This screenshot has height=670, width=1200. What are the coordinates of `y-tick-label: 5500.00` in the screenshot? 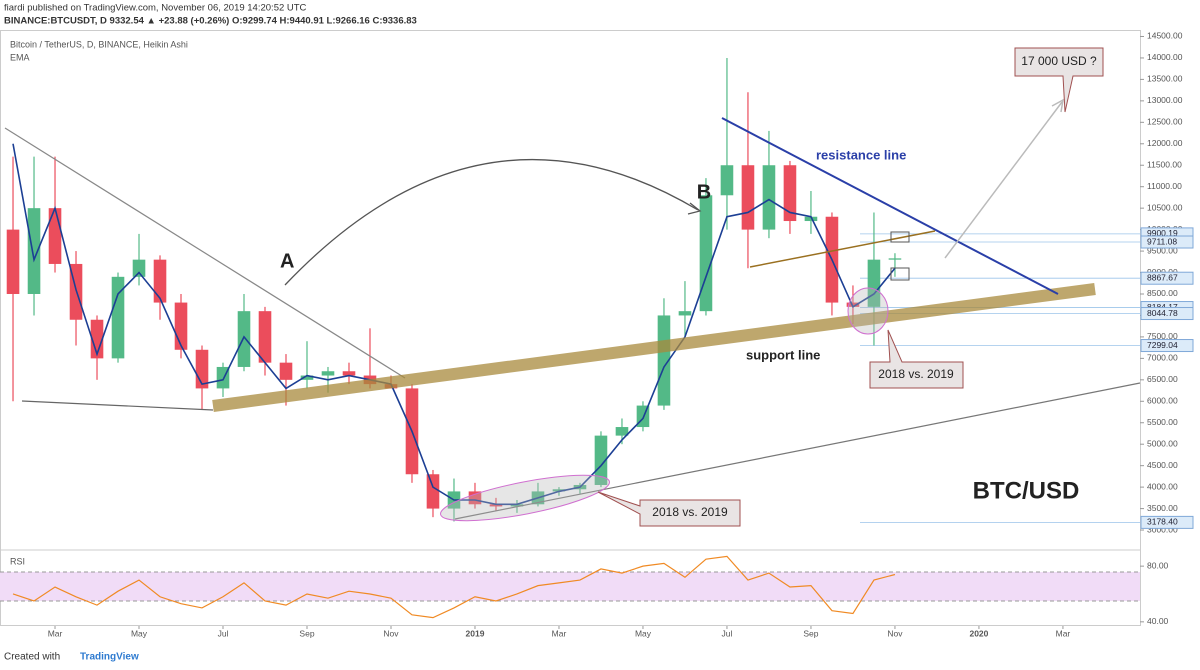 It's located at (1162, 422).